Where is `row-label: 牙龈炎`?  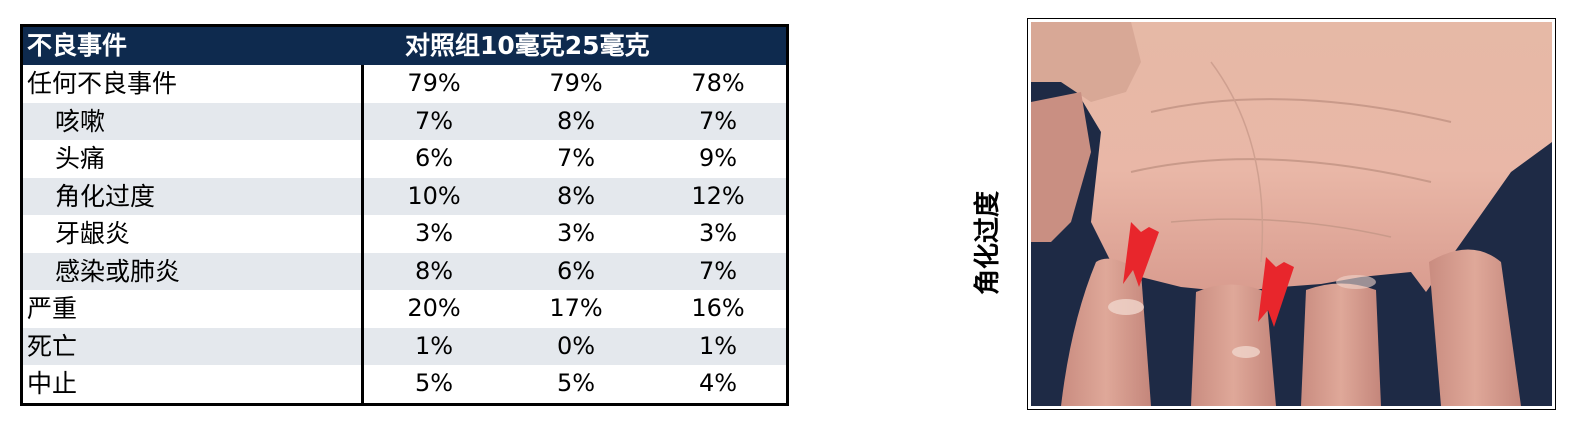
row-label: 牙龈炎 is located at coordinates (93, 233).